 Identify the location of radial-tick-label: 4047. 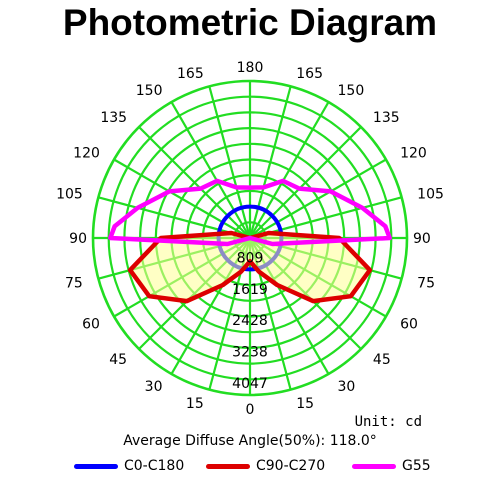
(250, 384).